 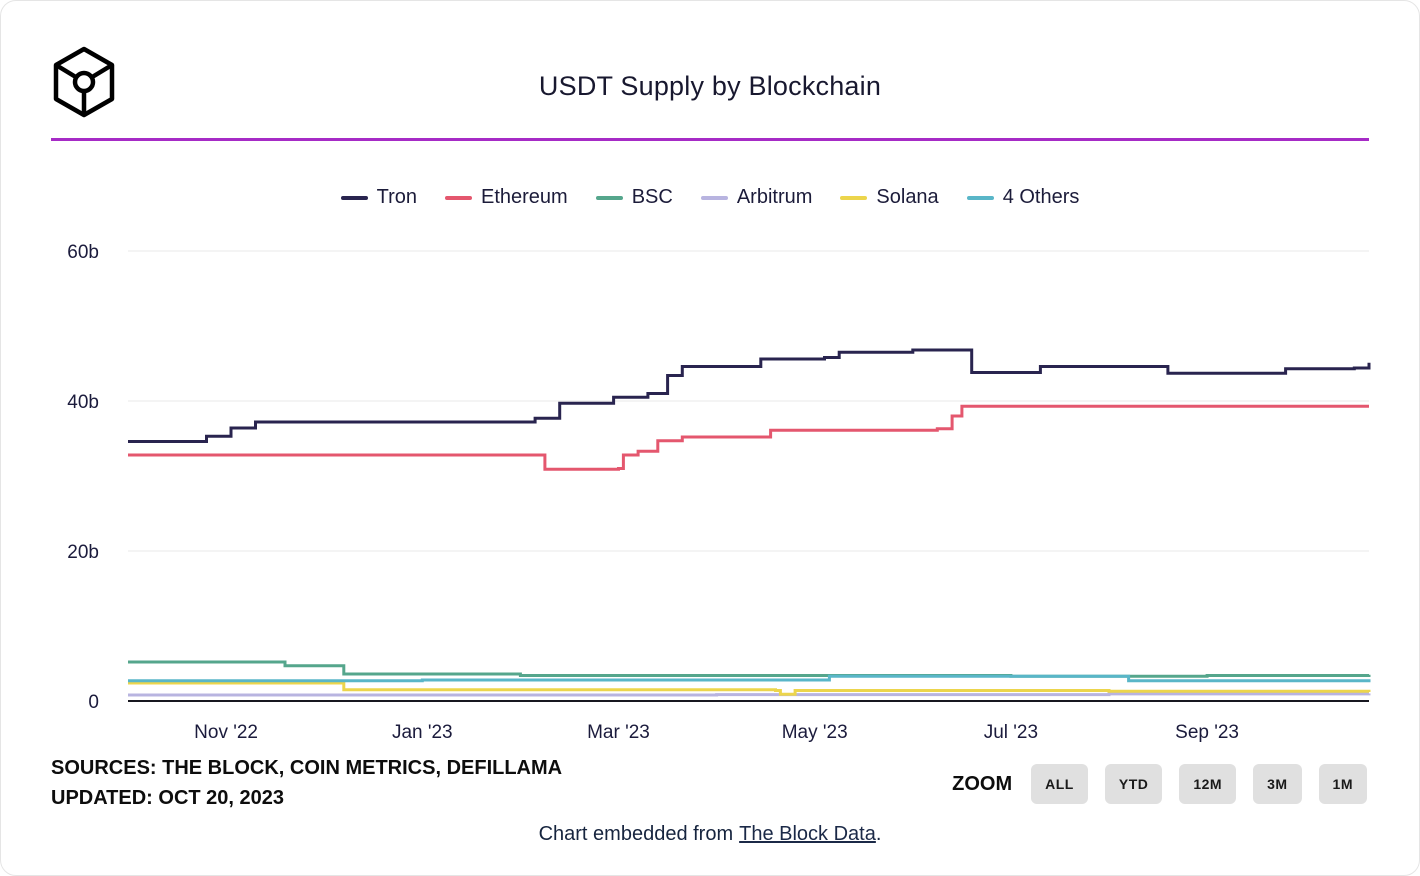 I want to click on zoom-button-all: ALL, so click(x=1059, y=784).